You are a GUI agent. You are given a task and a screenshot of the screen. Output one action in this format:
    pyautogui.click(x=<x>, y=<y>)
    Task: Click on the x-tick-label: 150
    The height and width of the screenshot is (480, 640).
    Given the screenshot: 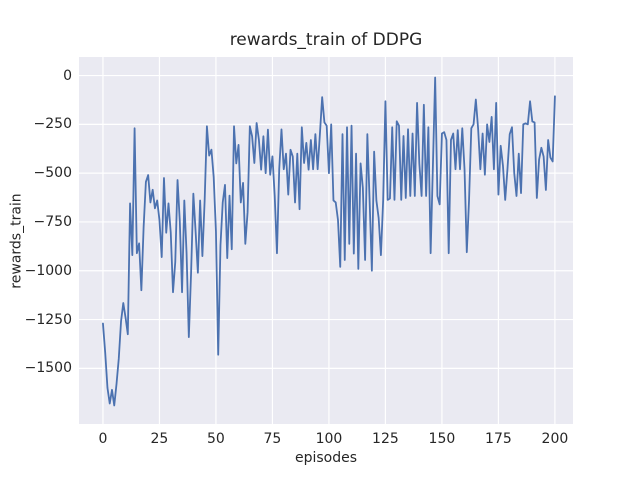 What is the action you would take?
    pyautogui.click(x=442, y=439)
    